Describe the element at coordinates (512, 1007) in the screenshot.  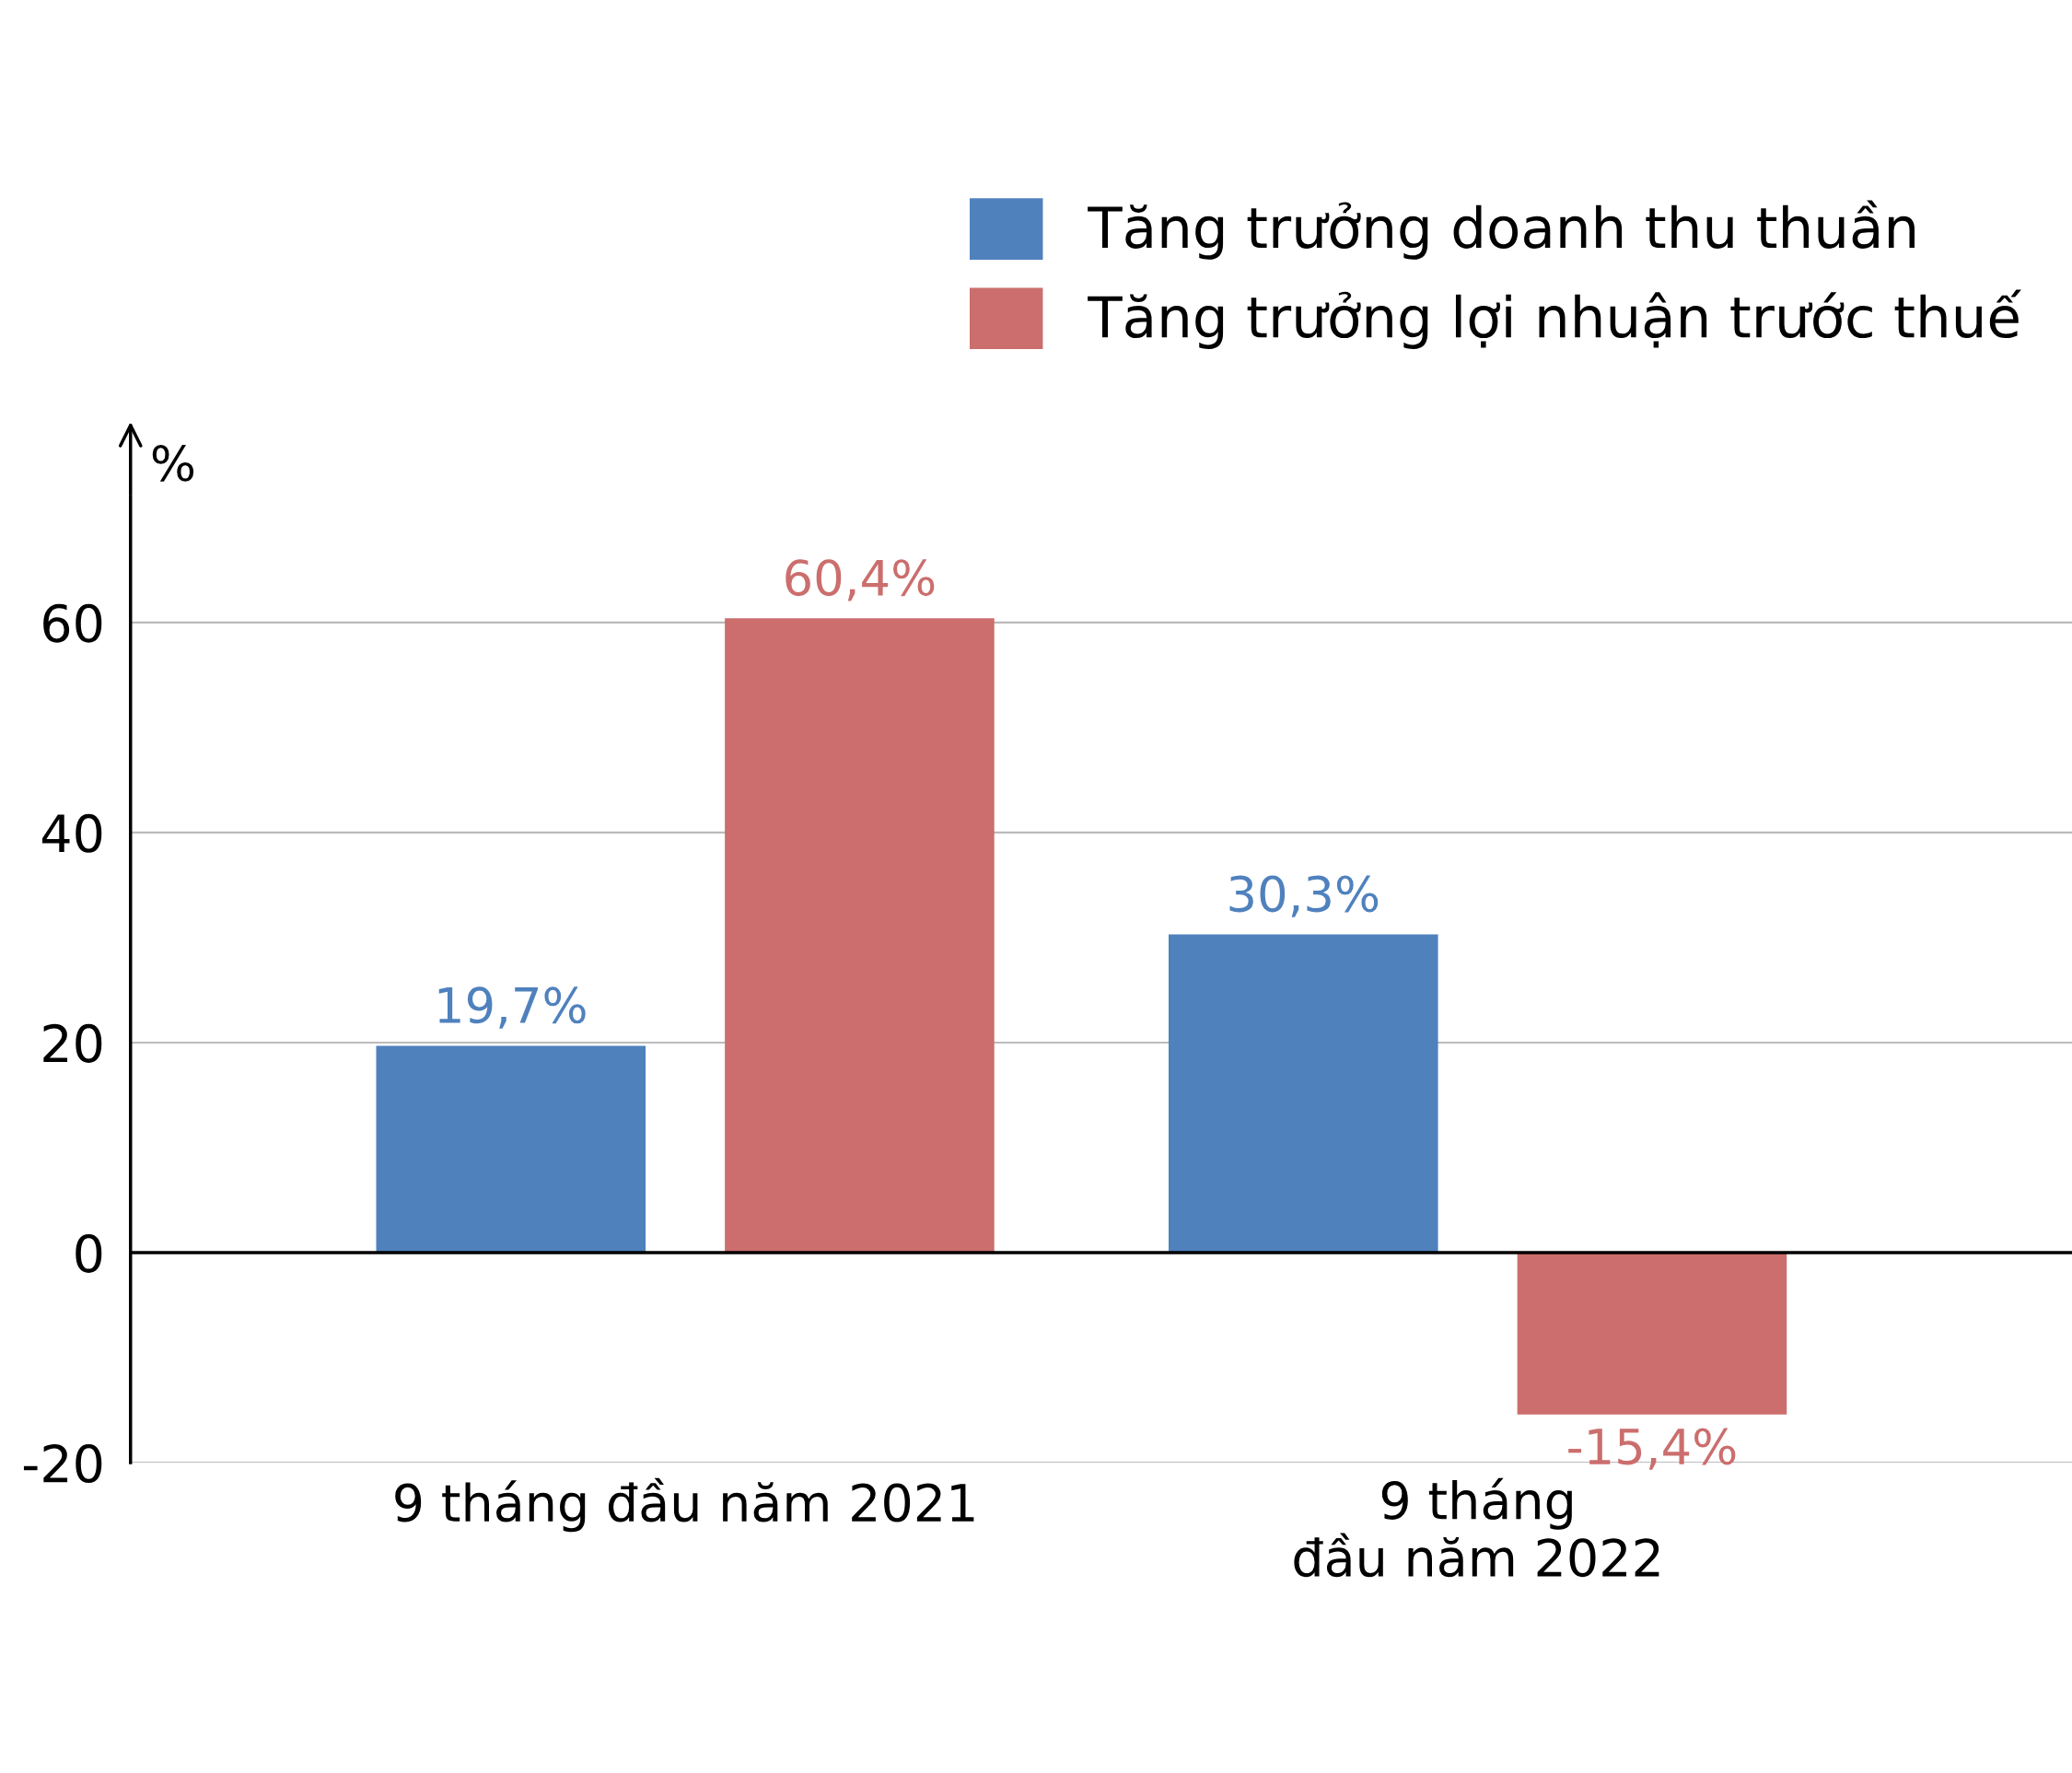
I see `data-label: 19,7%` at that location.